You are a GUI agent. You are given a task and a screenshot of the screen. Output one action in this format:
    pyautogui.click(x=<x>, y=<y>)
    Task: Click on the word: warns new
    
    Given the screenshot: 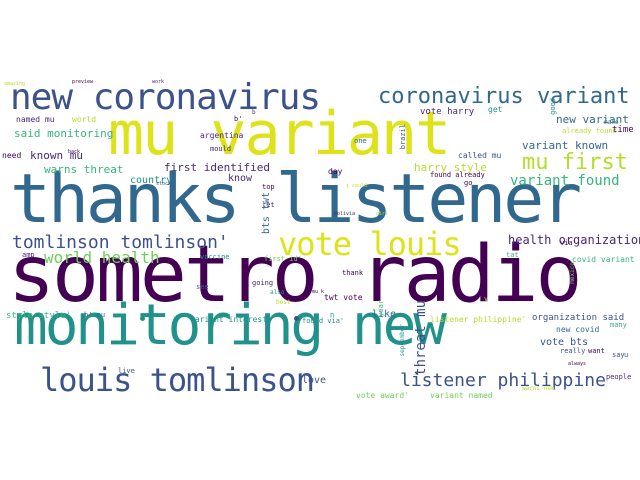 What is the action you would take?
    pyautogui.click(x=538, y=388)
    